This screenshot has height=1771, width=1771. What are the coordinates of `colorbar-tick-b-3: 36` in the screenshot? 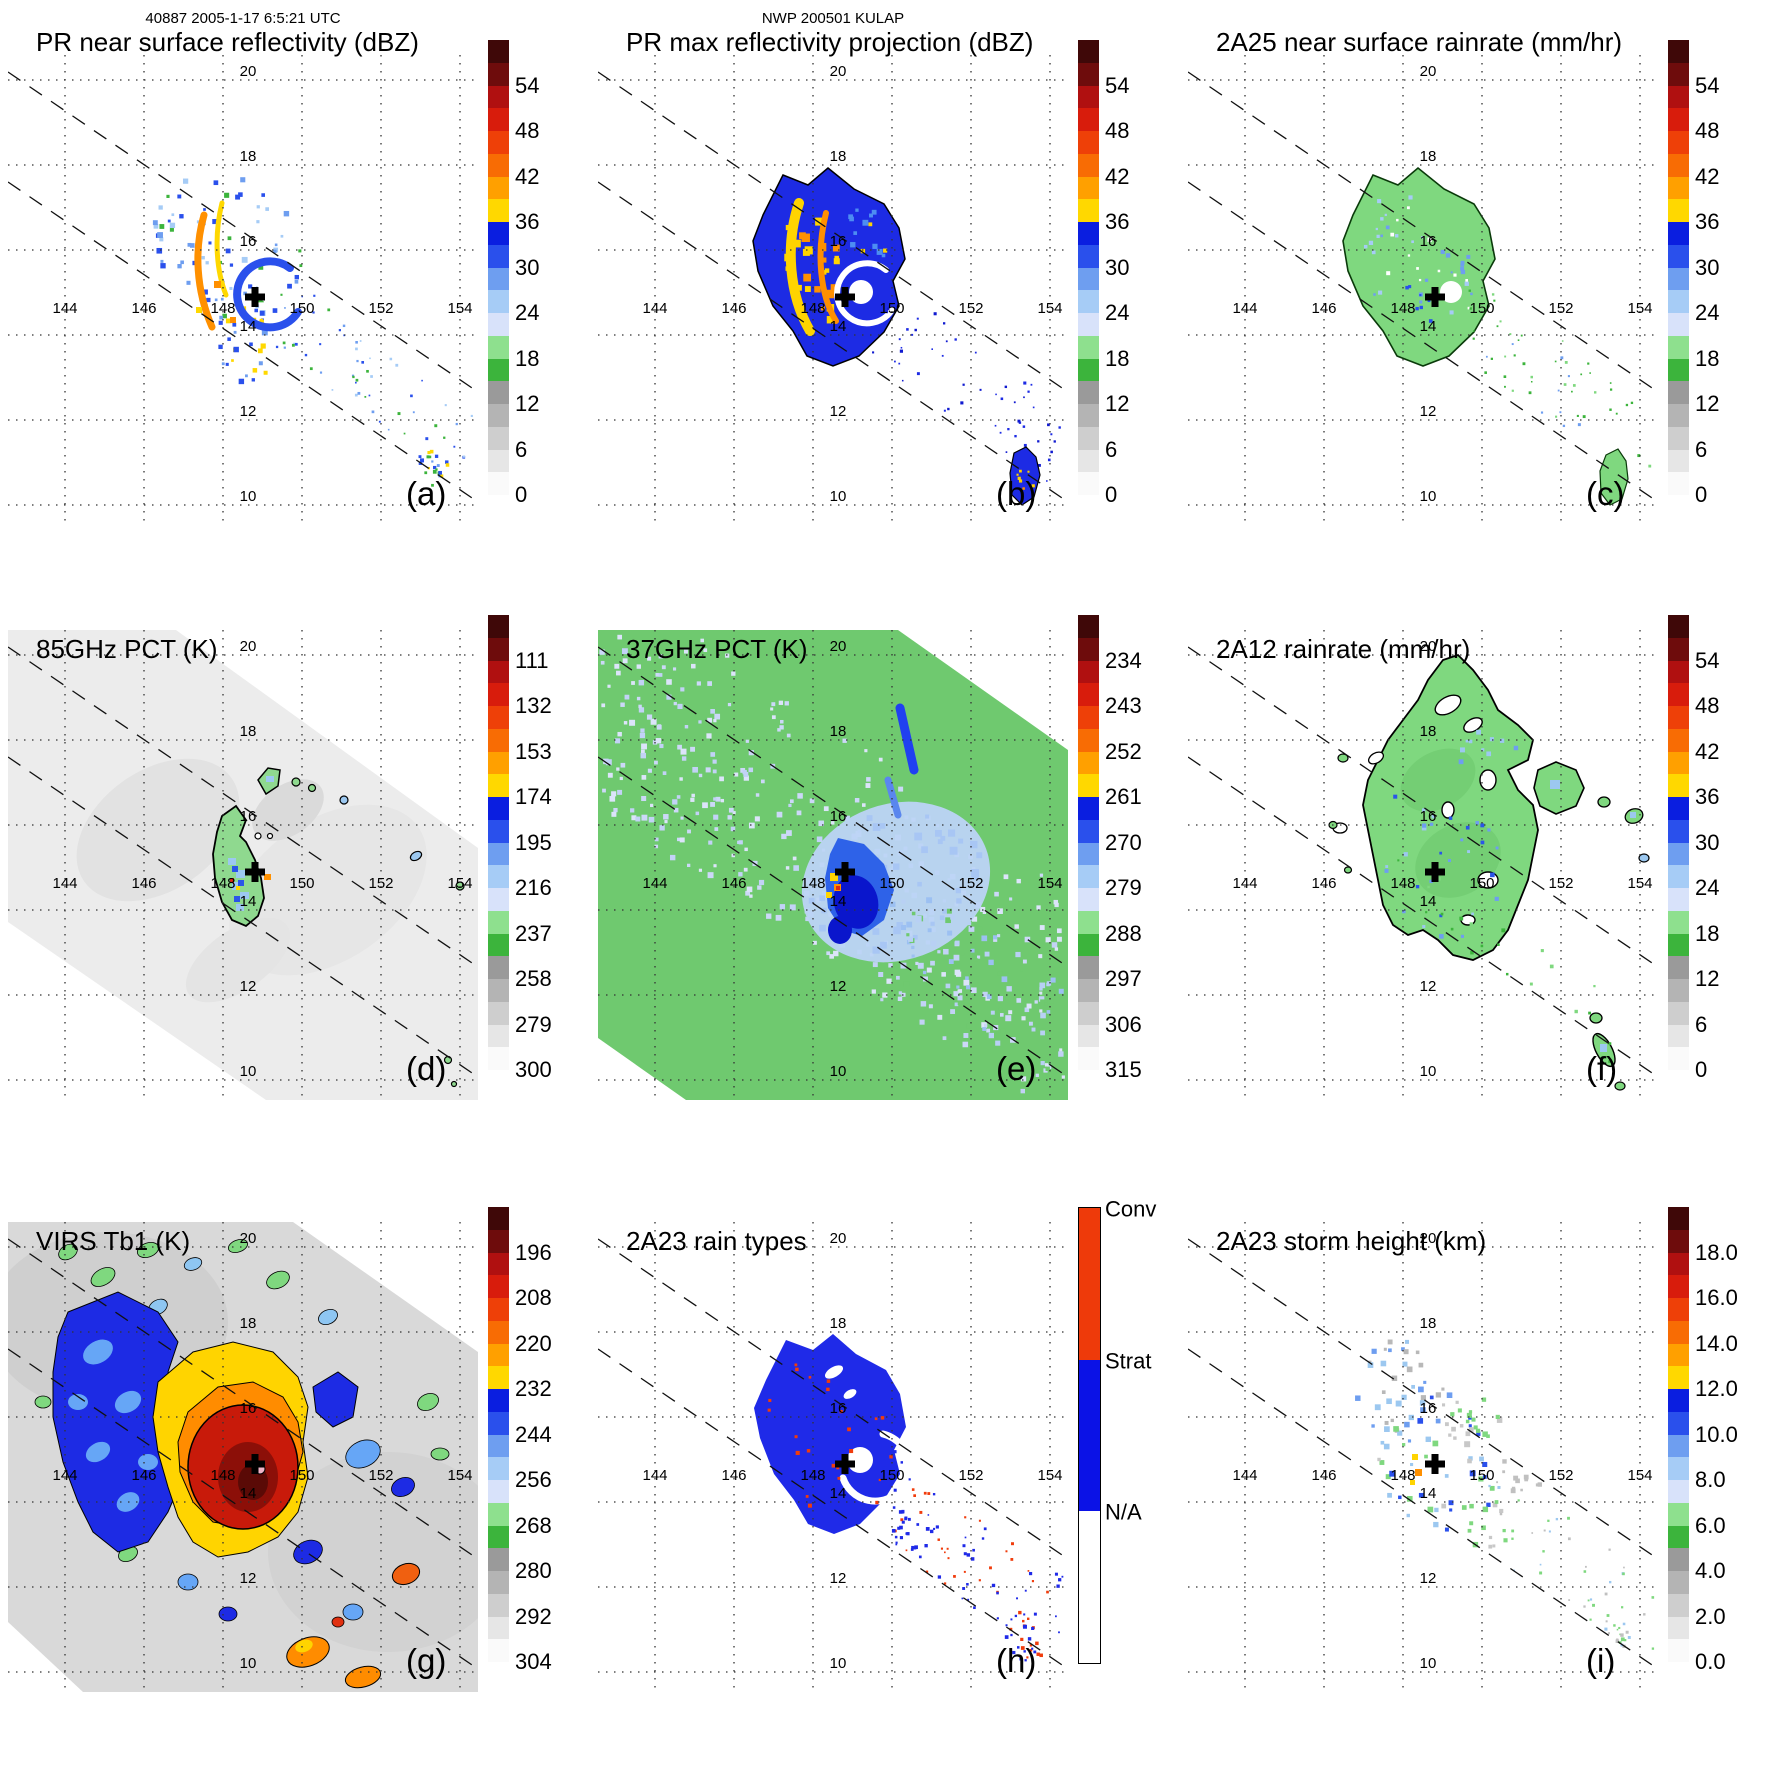 It's located at (1117, 221).